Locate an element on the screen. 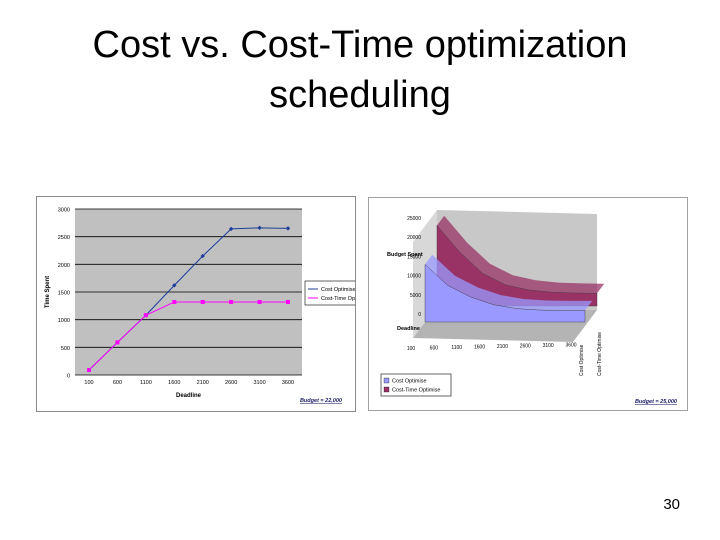 The width and height of the screenshot is (720, 540). y-tick-label: 500 is located at coordinates (65, 349).